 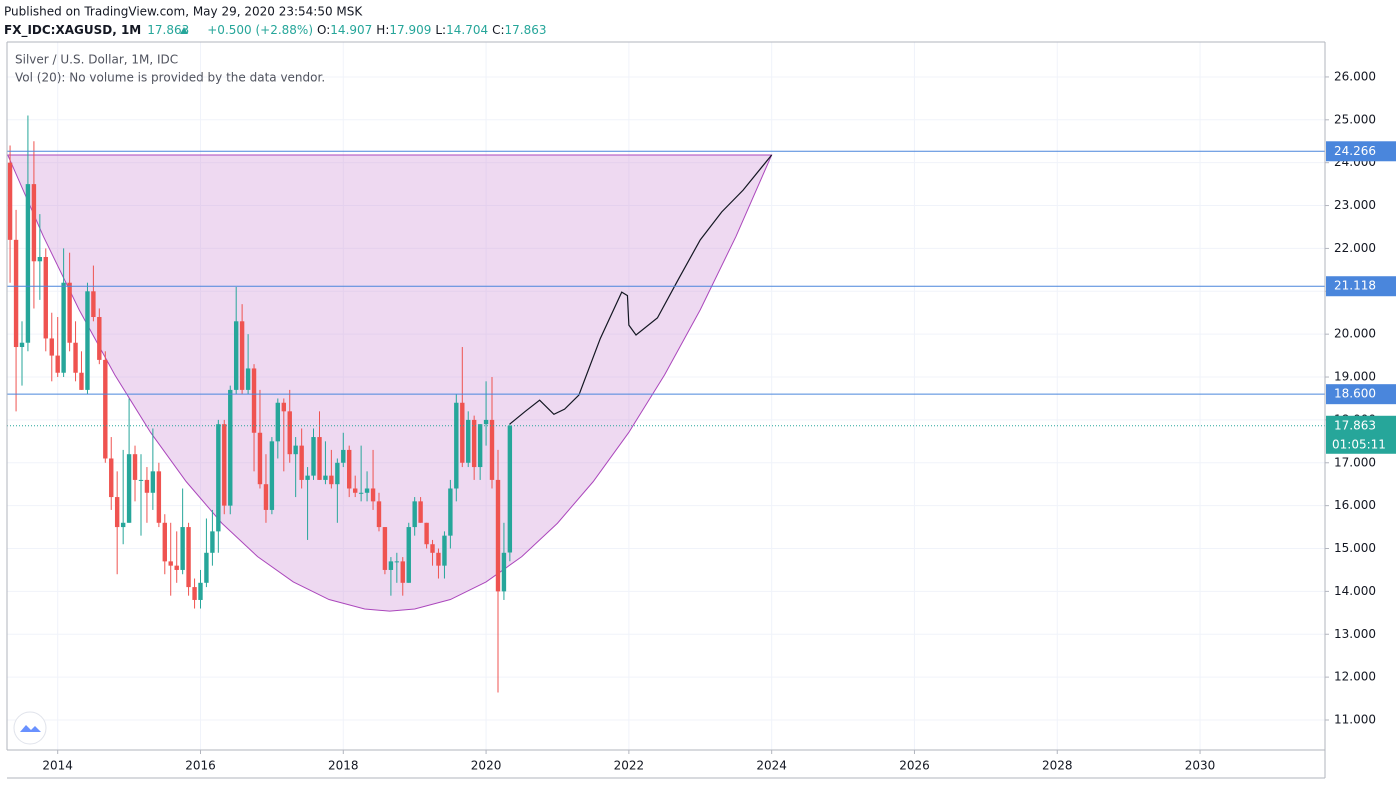 I want to click on ohlc-label: L:, so click(x=440, y=30).